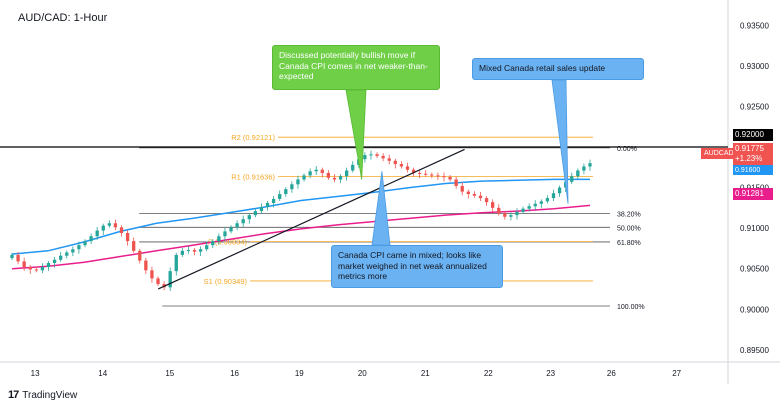  What do you see at coordinates (629, 243) in the screenshot?
I see `fib-level-label: 61.80%` at bounding box center [629, 243].